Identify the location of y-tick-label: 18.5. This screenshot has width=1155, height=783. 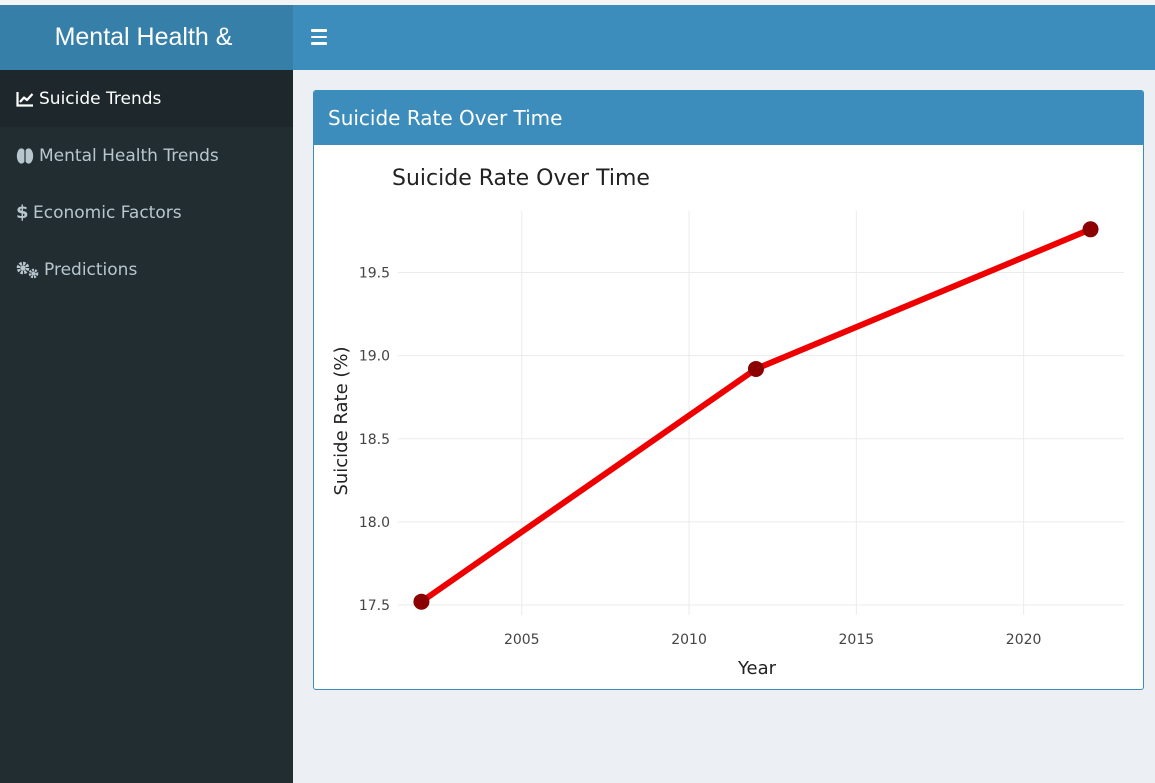
(374, 440).